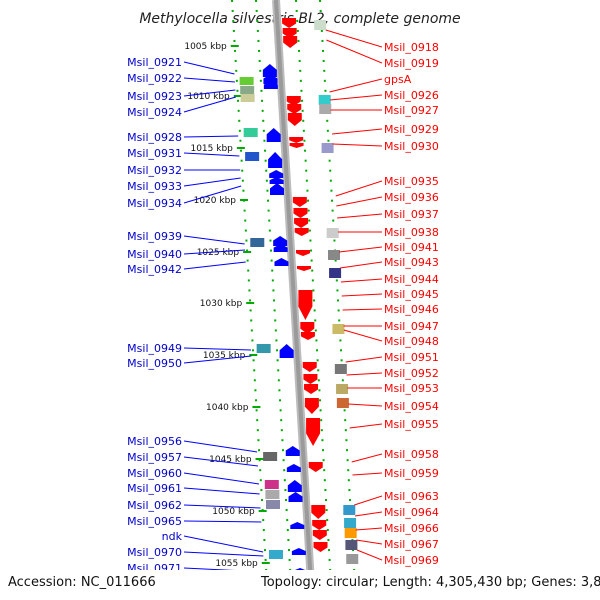  What do you see at coordinates (411, 294) in the screenshot?
I see `right-gene-label: Msil_0945` at bounding box center [411, 294].